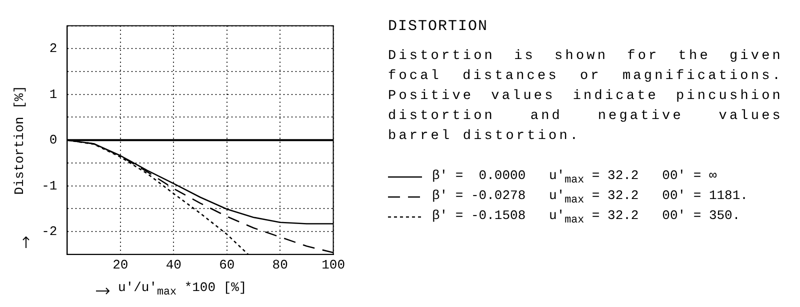 The height and width of the screenshot is (307, 800). What do you see at coordinates (53, 140) in the screenshot?
I see `y-tick-label: 0` at bounding box center [53, 140].